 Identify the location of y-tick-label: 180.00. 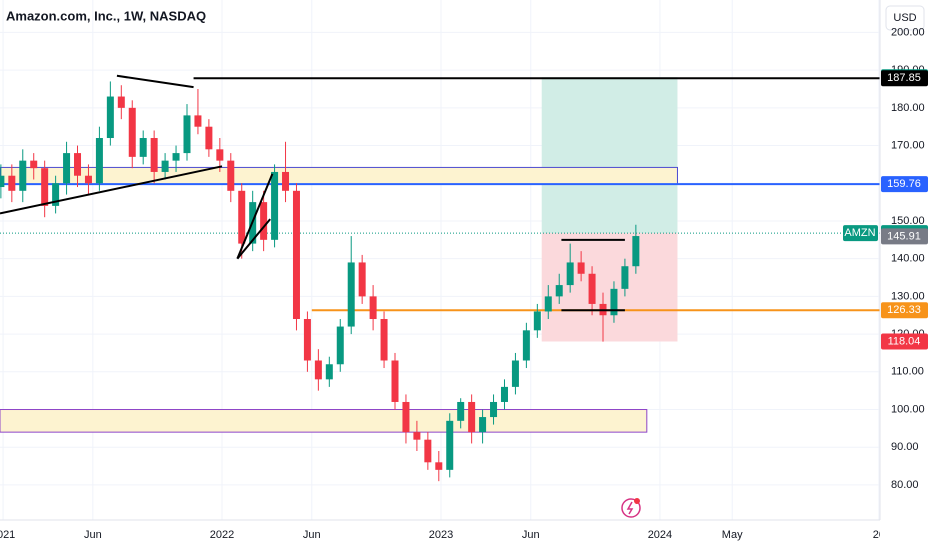
(908, 108).